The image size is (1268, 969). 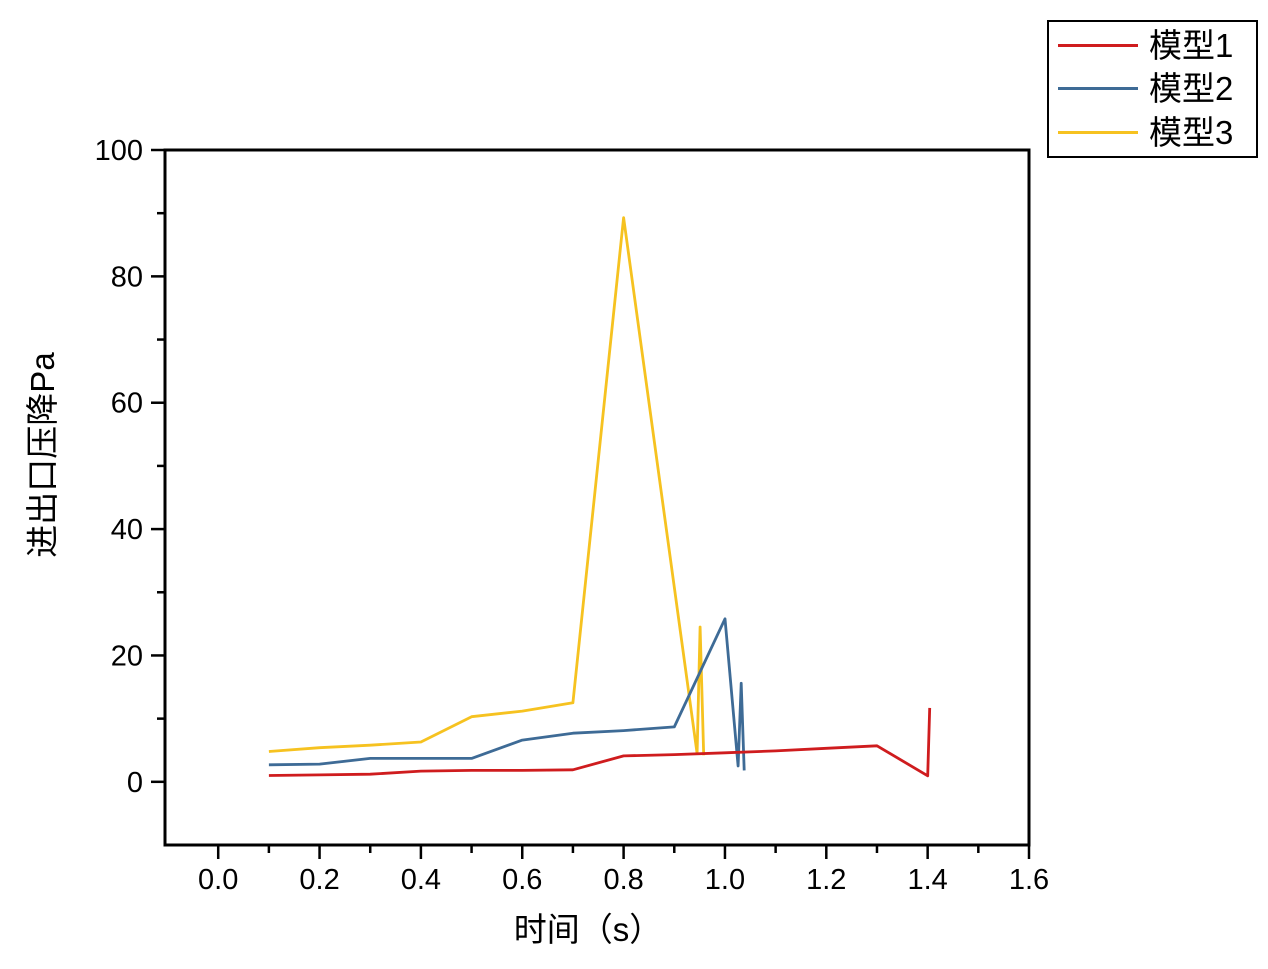 I want to click on y-axis-title: 进出口压降Pa, so click(x=42, y=455).